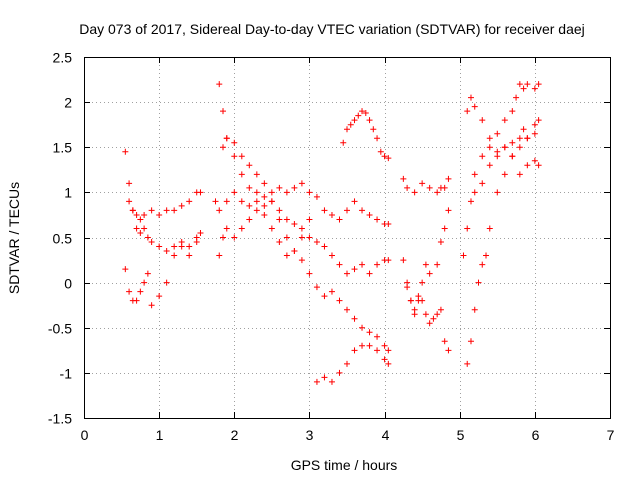 This screenshot has height=480, width=640. Describe the element at coordinates (14, 238) in the screenshot. I see `y-axis-label: SDTVAR / TECUs` at that location.